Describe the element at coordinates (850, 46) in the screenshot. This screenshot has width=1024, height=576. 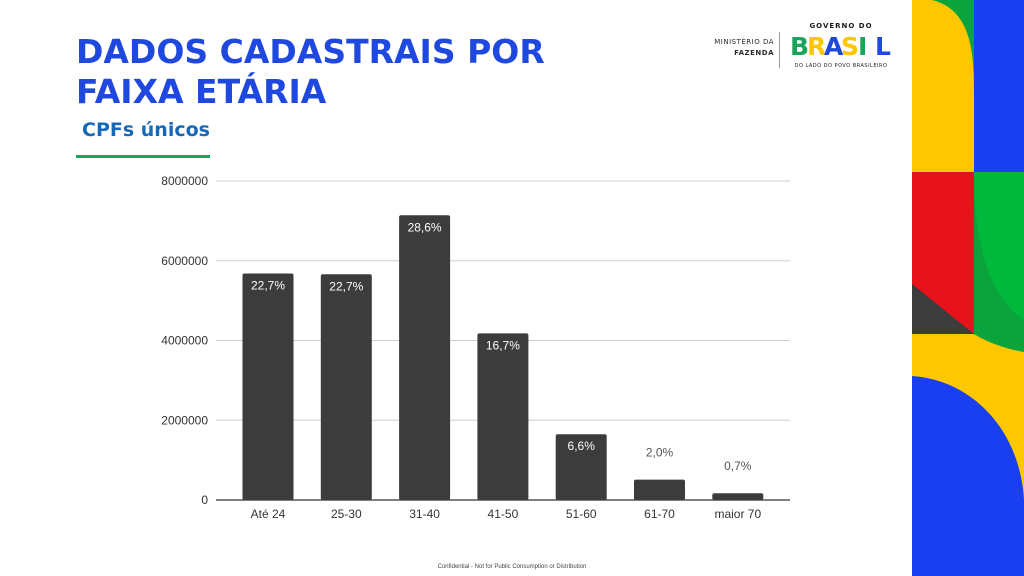
I see `logo-letter: S` at that location.